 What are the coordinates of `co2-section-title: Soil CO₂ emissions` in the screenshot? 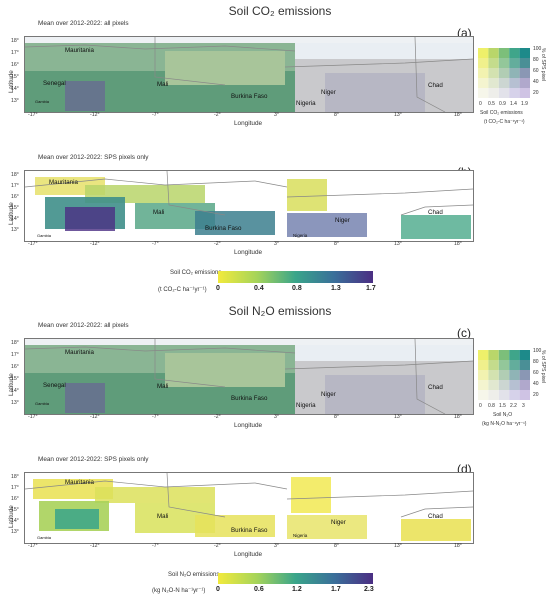 It's located at (280, 11).